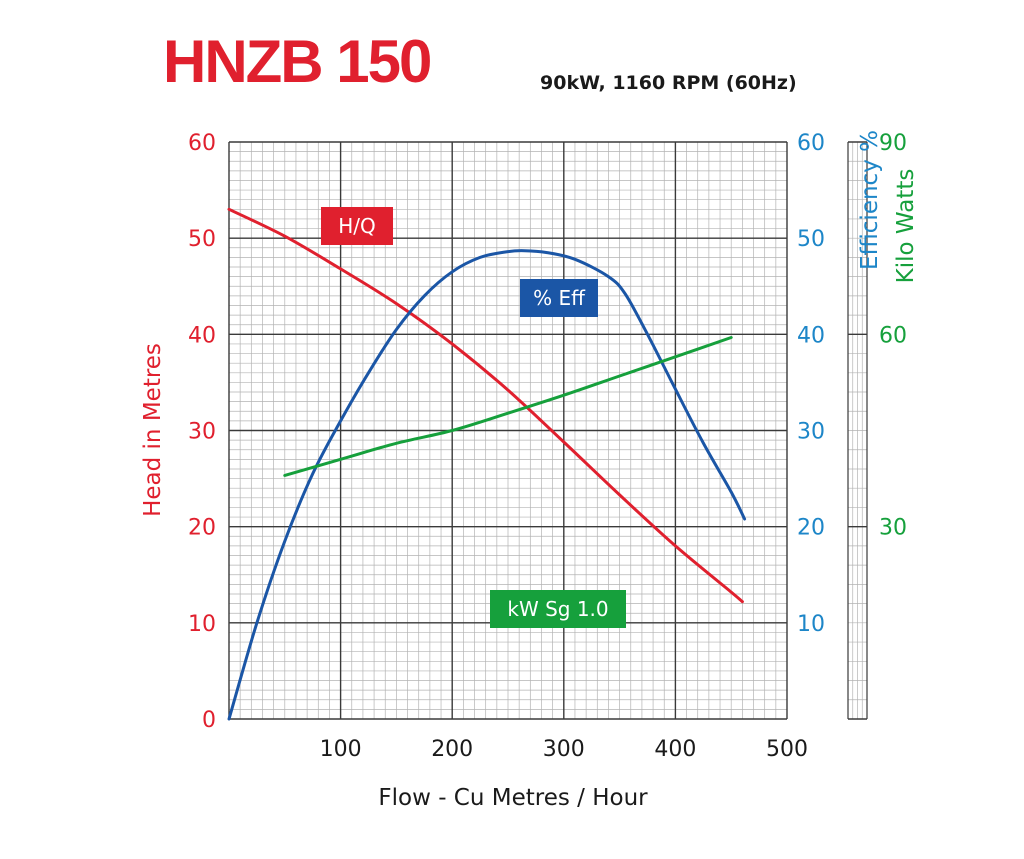 This screenshot has width=1024, height=859. I want to click on x-tick-label: 100, so click(341, 749).